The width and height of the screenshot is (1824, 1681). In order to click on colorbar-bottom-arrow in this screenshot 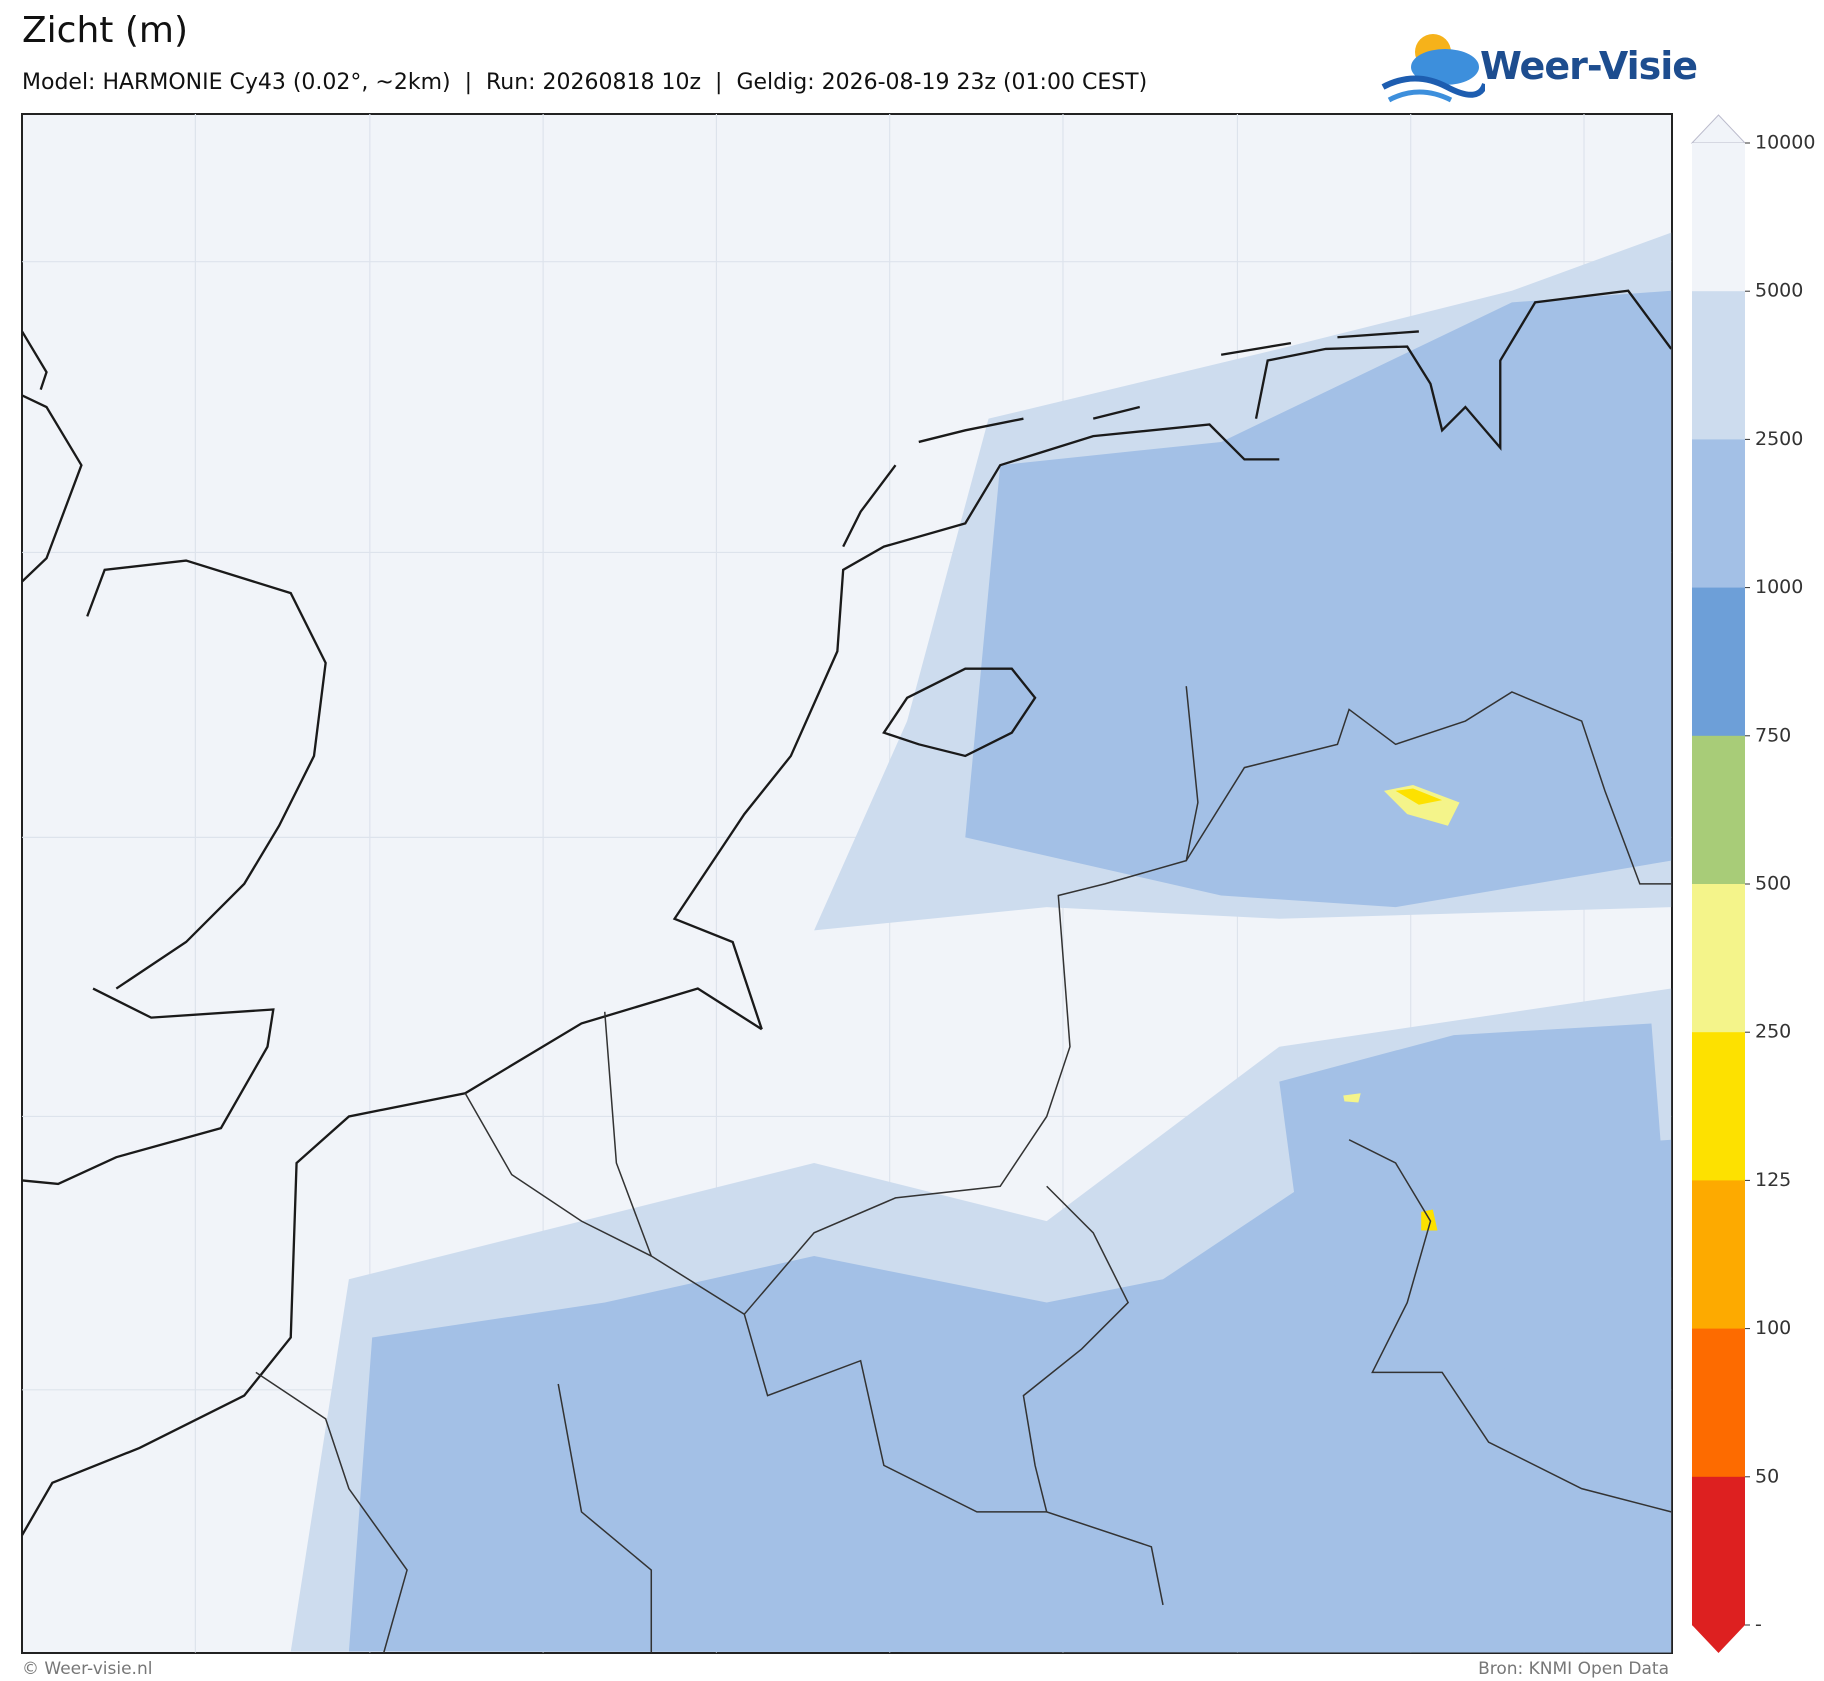, I will do `click(1718, 1639)`.